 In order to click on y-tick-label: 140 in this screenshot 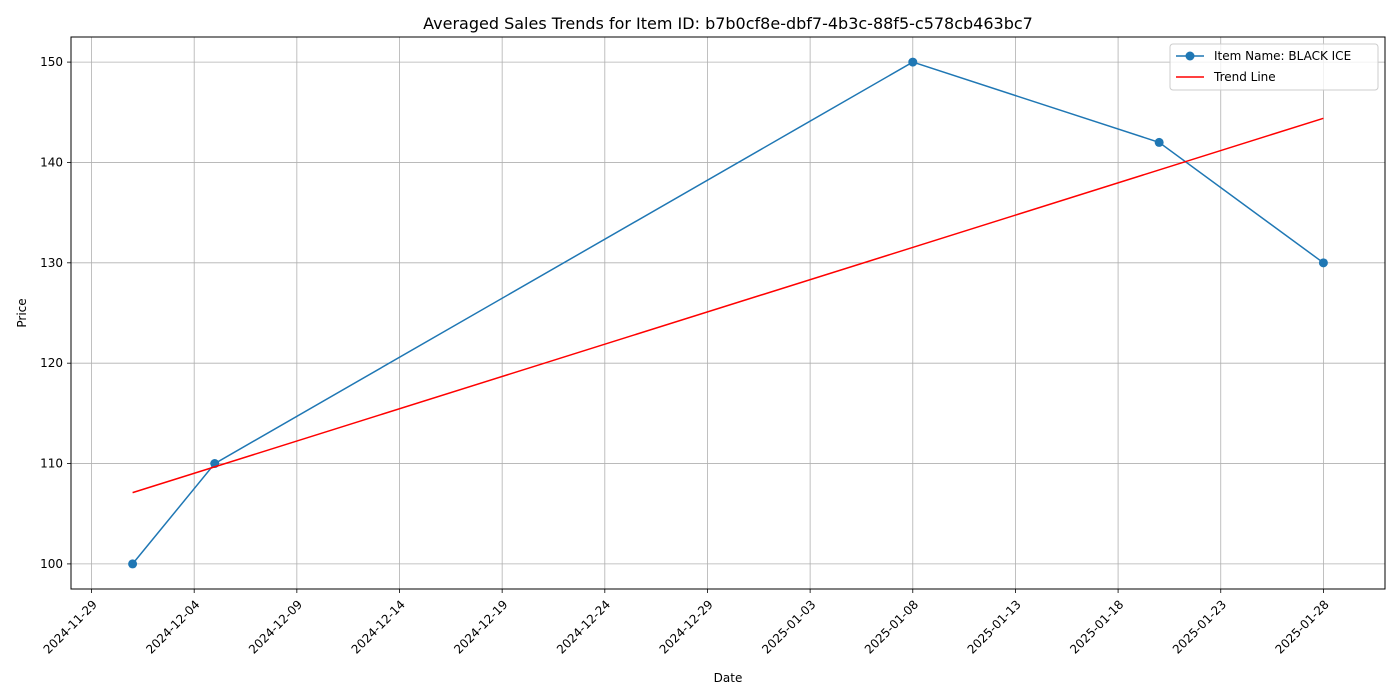, I will do `click(51, 162)`.